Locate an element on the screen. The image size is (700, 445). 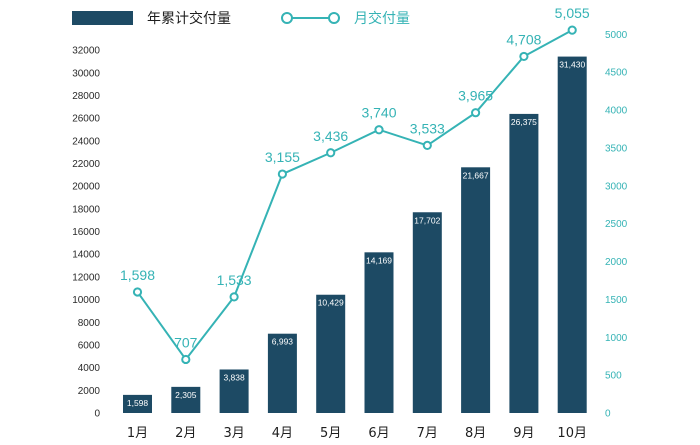
bar-value-label: 21,667 is located at coordinates (476, 175).